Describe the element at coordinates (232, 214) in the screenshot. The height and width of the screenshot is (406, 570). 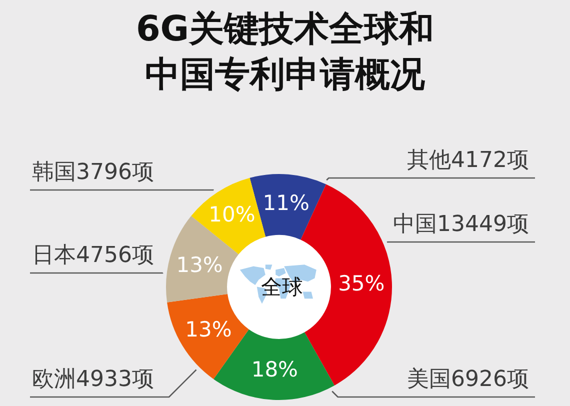
I see `data-label: 10%` at that location.